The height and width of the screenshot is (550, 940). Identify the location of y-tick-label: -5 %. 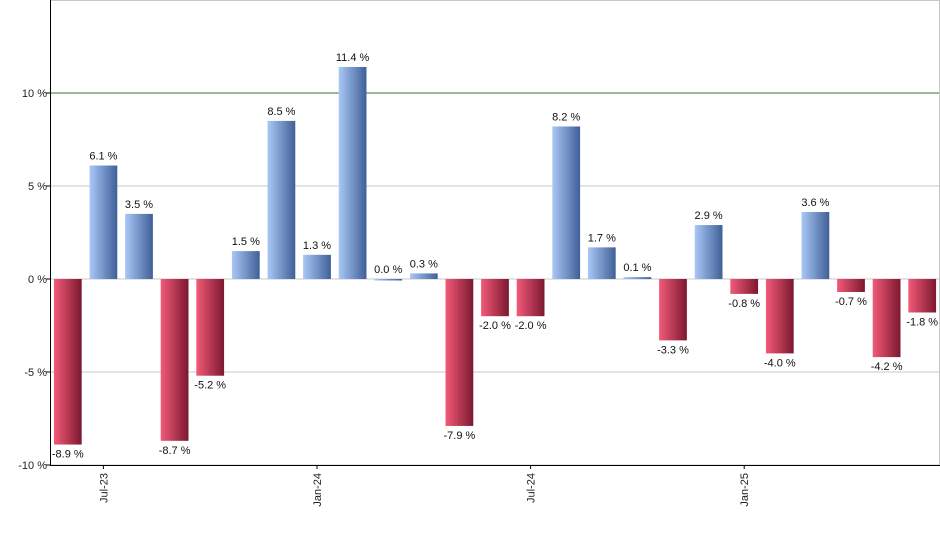
(35, 373).